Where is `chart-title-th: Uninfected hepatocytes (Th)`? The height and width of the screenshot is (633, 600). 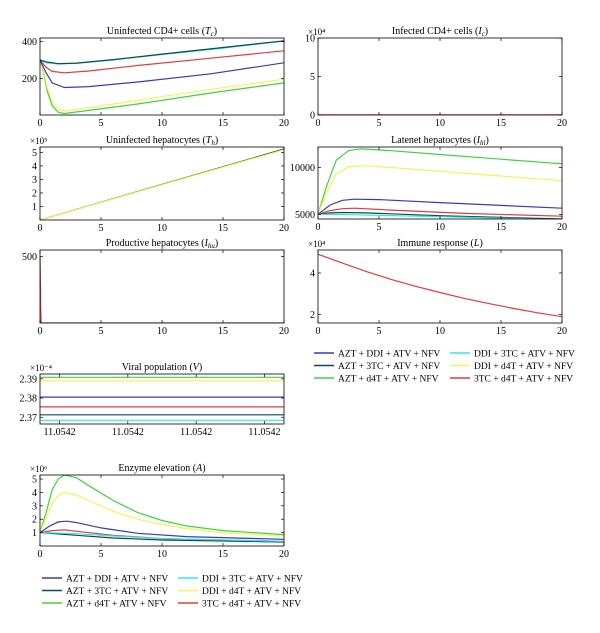 chart-title-th: Uninfected hepatocytes (Th) is located at coordinates (162, 141).